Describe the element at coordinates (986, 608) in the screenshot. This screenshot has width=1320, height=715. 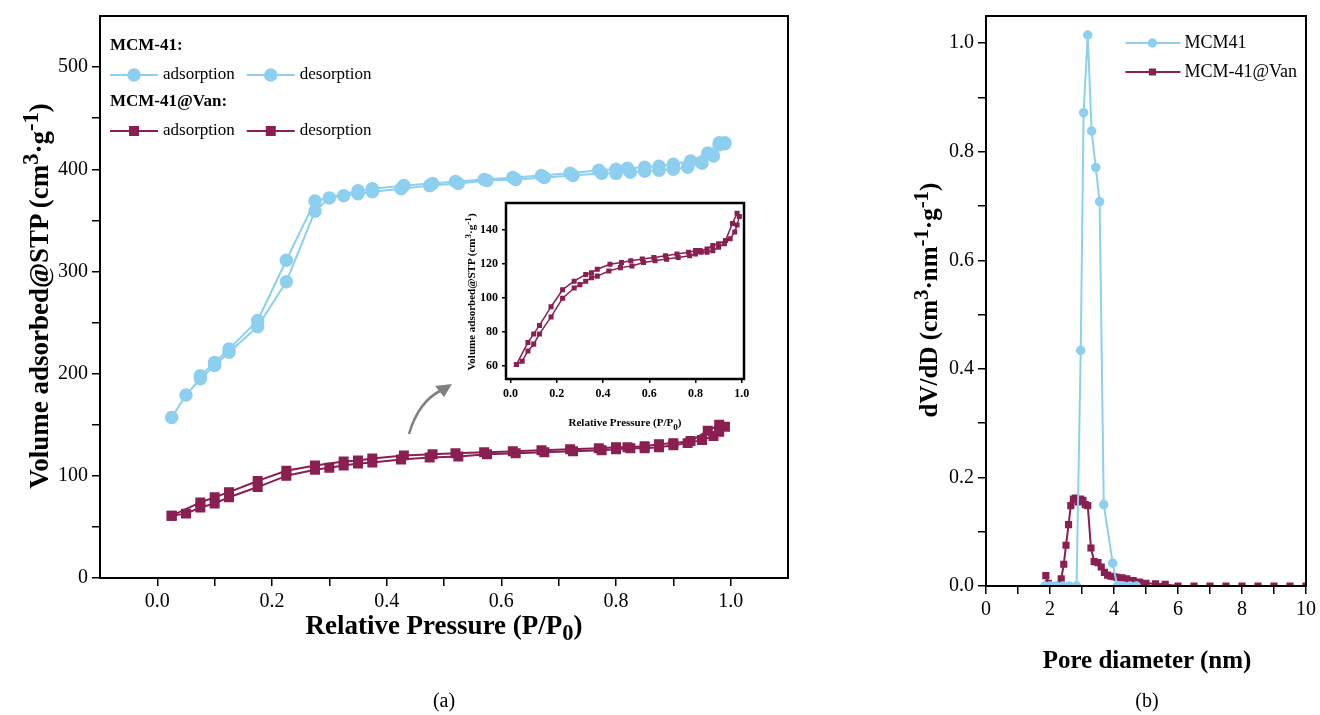
I see `x-tick-label: 0` at that location.